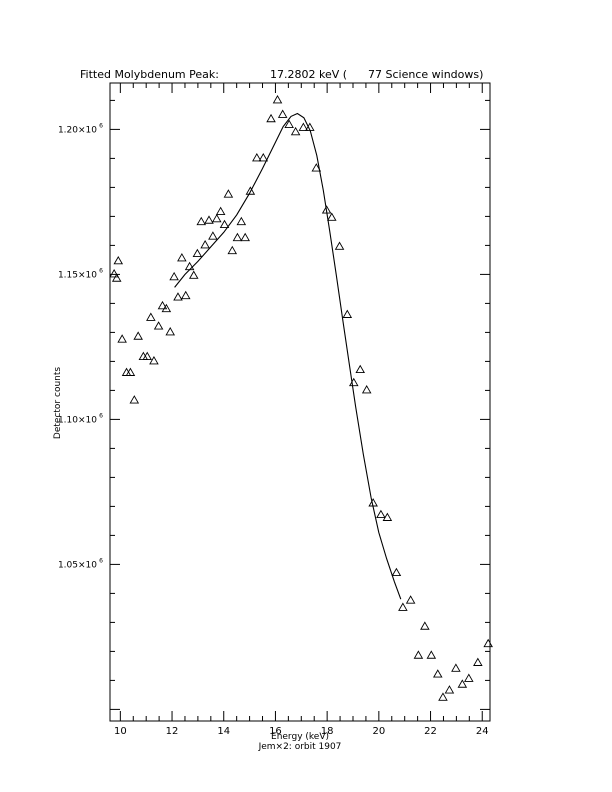  What do you see at coordinates (482, 731) in the screenshot?
I see `x-tick-label: 24` at bounding box center [482, 731].